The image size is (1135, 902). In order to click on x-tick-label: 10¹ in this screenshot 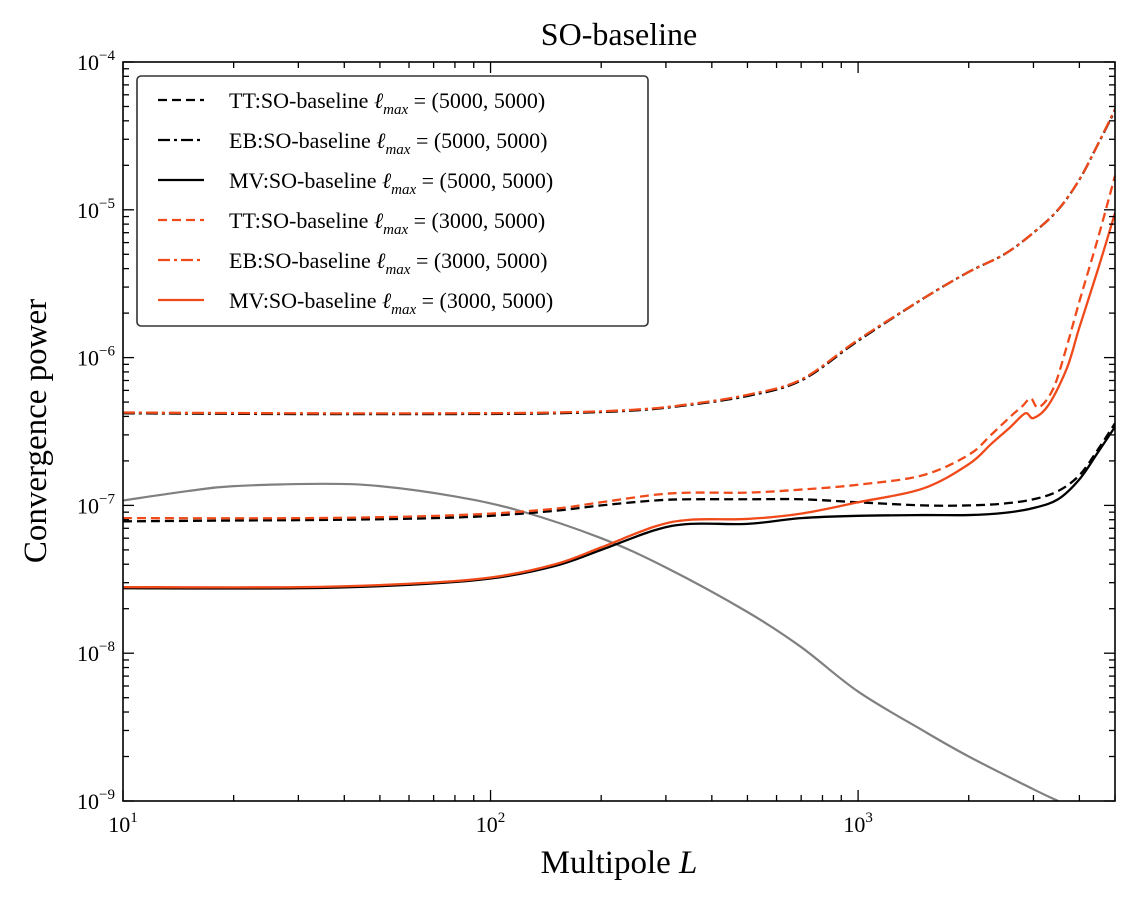, I will do `click(123, 823)`.